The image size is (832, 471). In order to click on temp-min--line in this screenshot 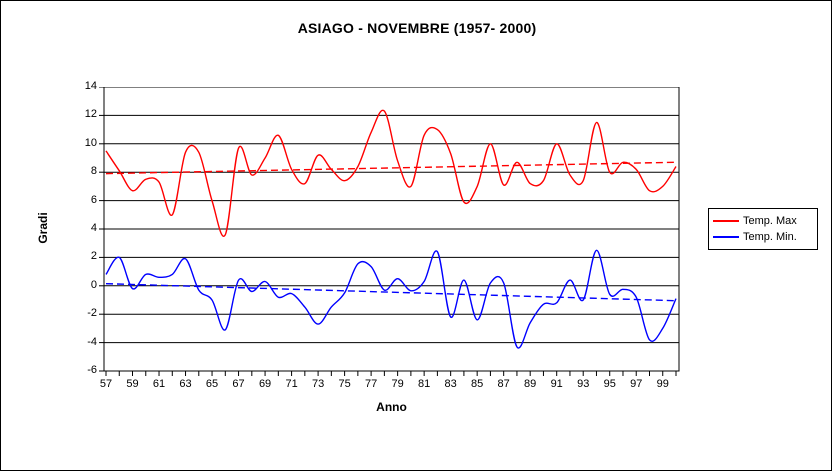, I will do `click(391, 299)`.